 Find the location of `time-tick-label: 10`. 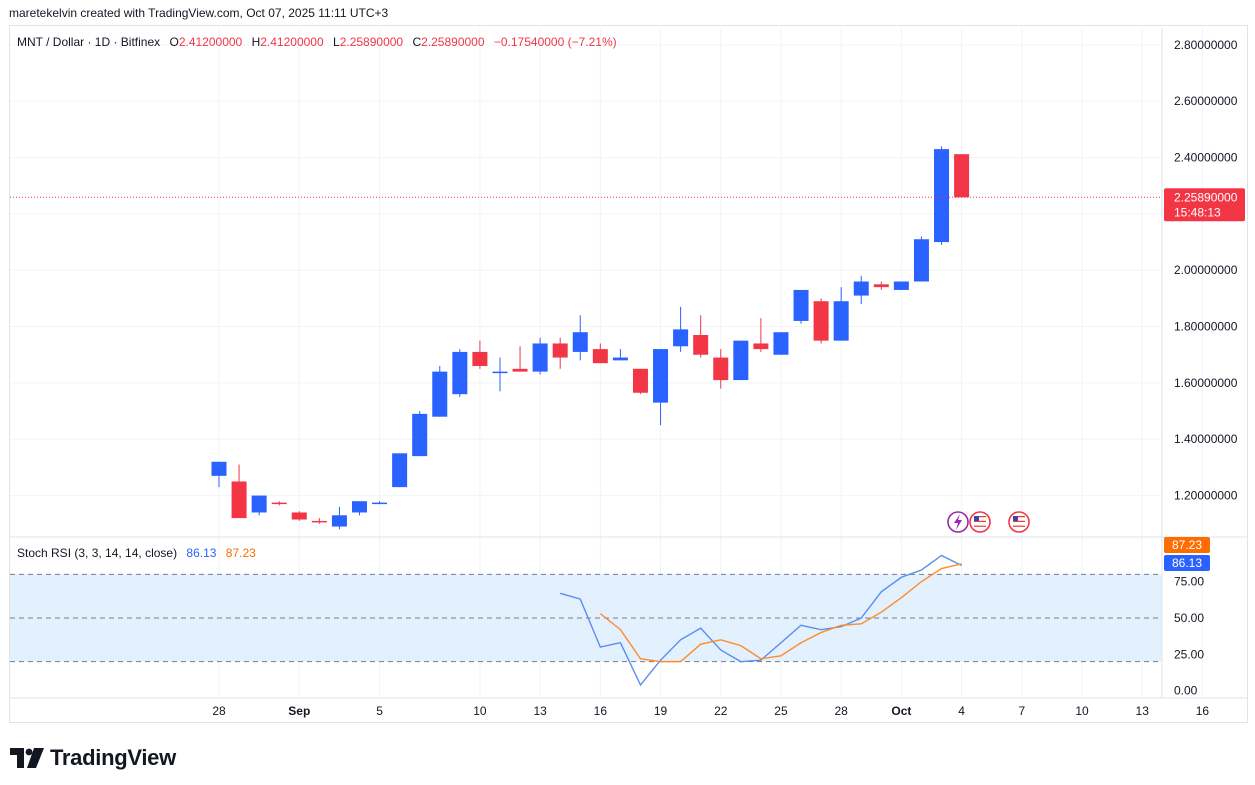

time-tick-label: 10 is located at coordinates (1082, 711).